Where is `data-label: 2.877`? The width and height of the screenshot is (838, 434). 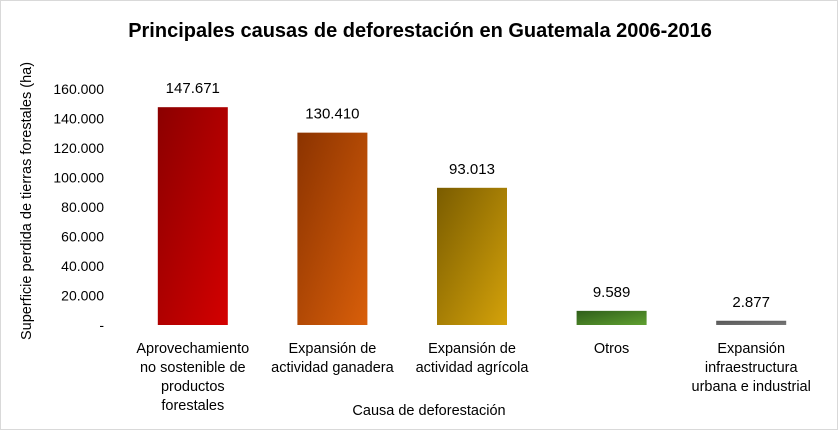
data-label: 2.877 is located at coordinates (751, 302).